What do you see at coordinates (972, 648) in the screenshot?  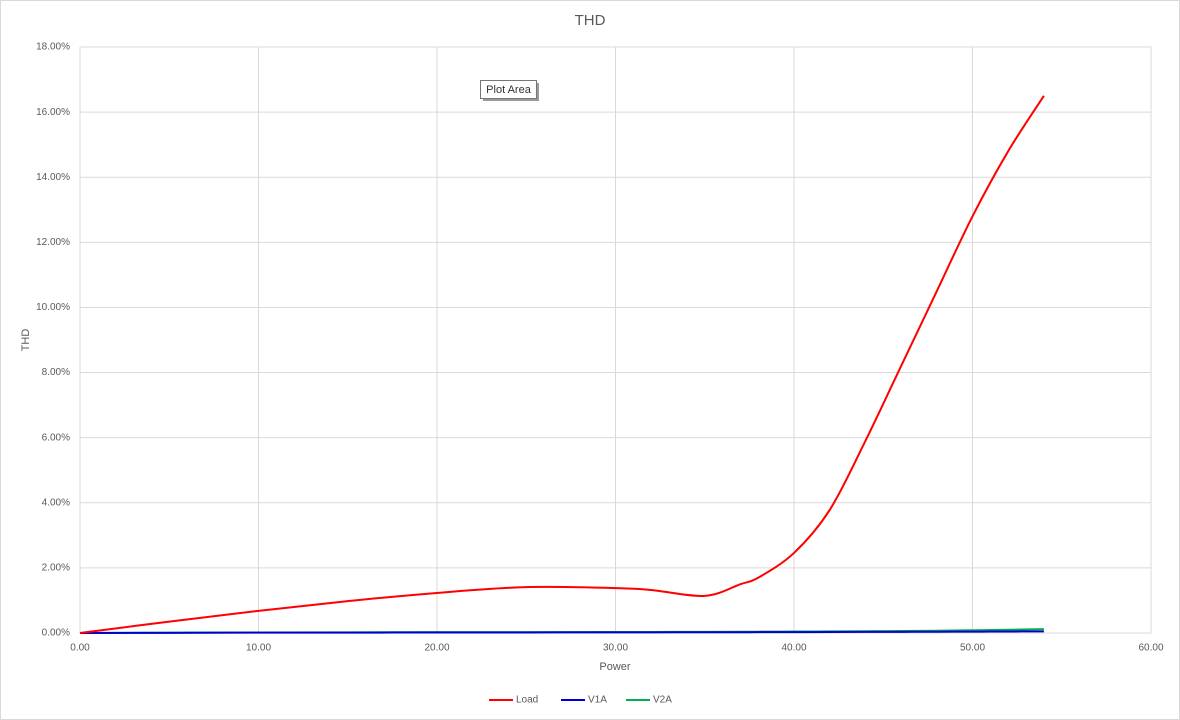 I see `x-tick-label: 50.00` at bounding box center [972, 648].